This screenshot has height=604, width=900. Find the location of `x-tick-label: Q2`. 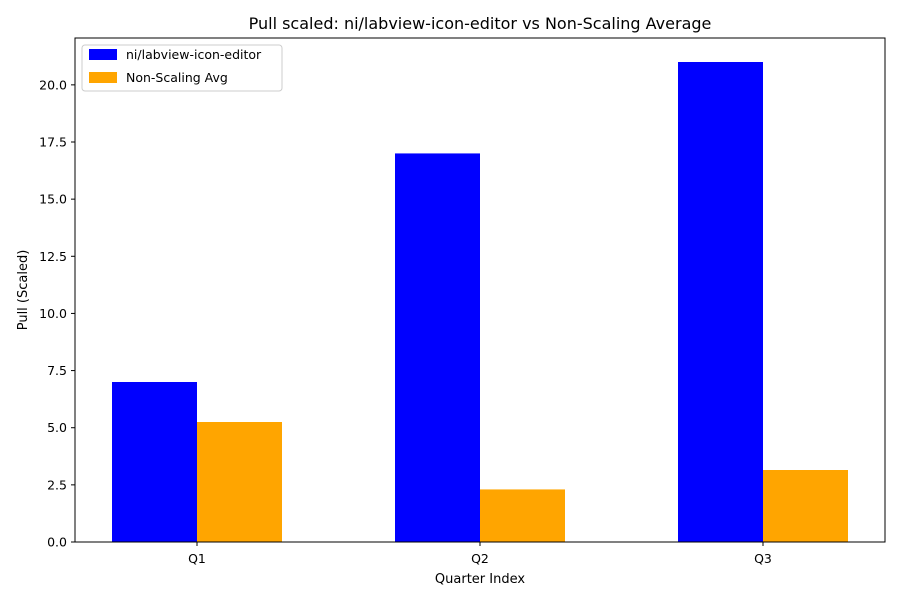

x-tick-label: Q2 is located at coordinates (480, 558).